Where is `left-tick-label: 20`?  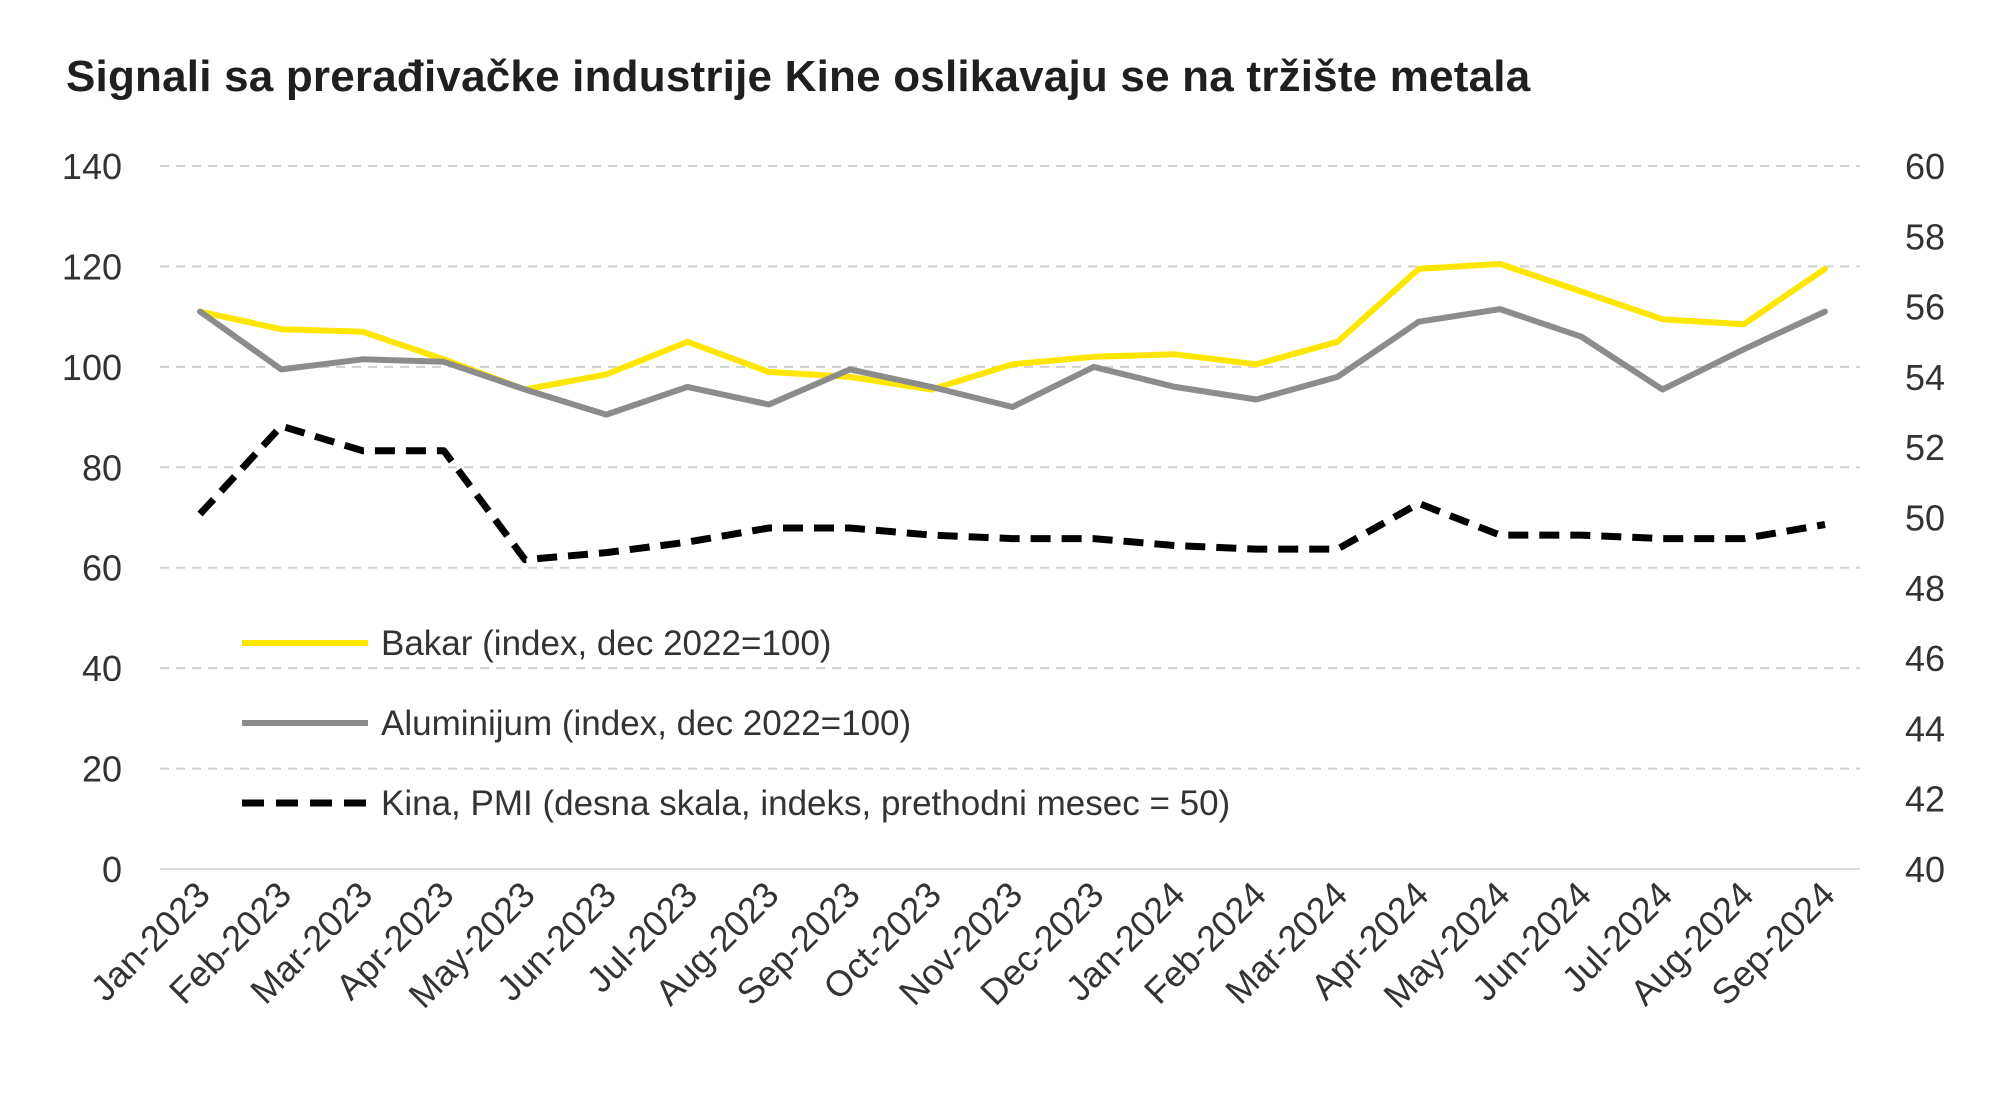
left-tick-label: 20 is located at coordinates (102, 769).